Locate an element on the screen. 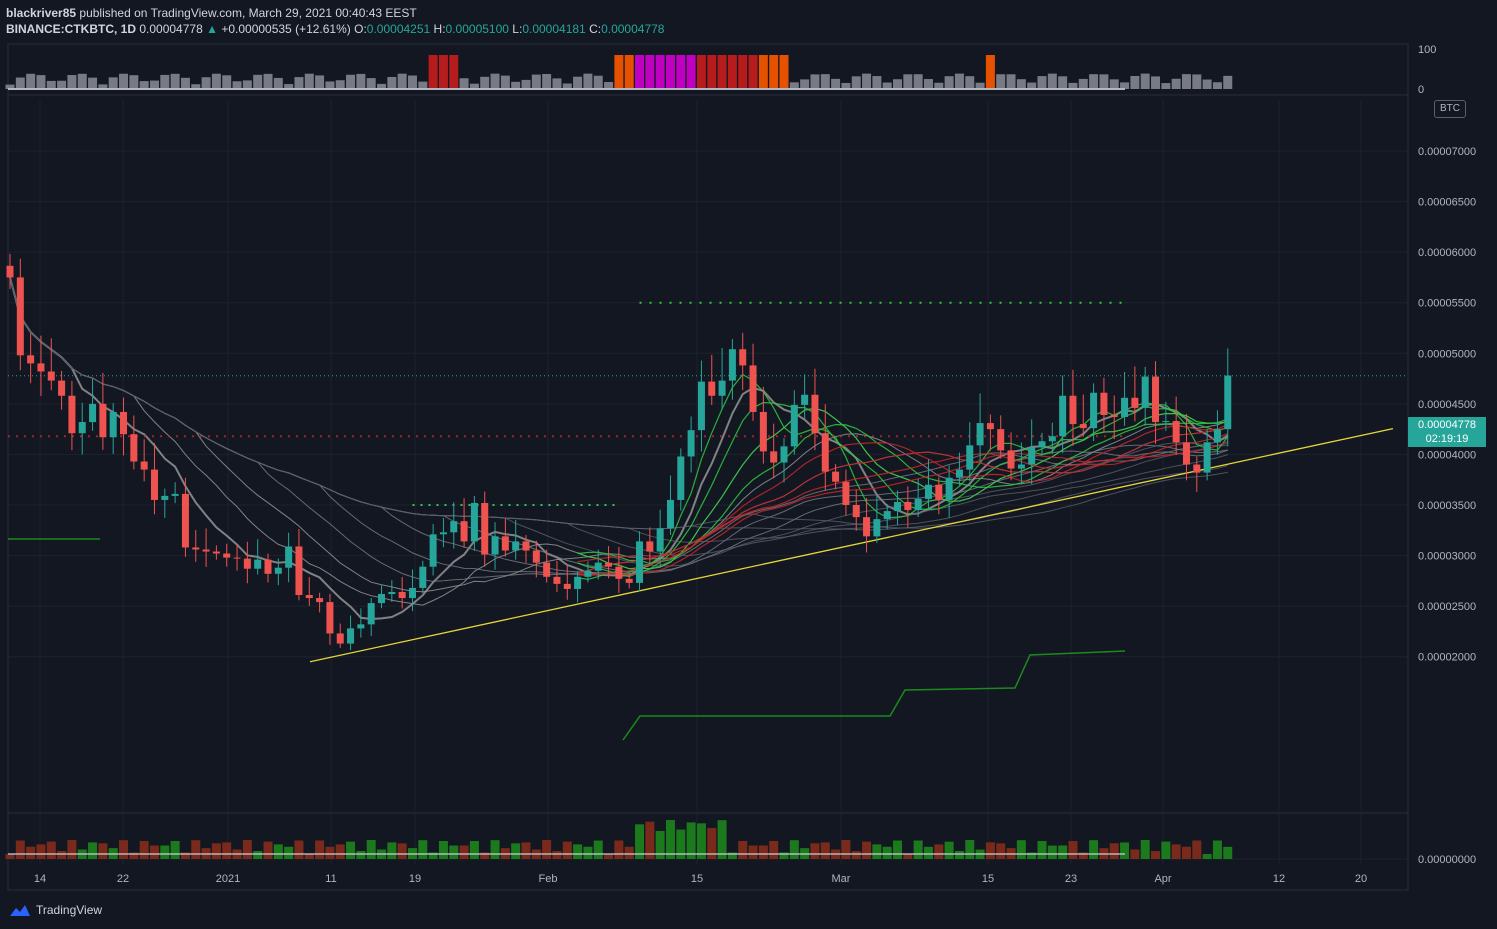 This screenshot has height=929, width=1497. open-value: 0.00004251 is located at coordinates (398, 29).